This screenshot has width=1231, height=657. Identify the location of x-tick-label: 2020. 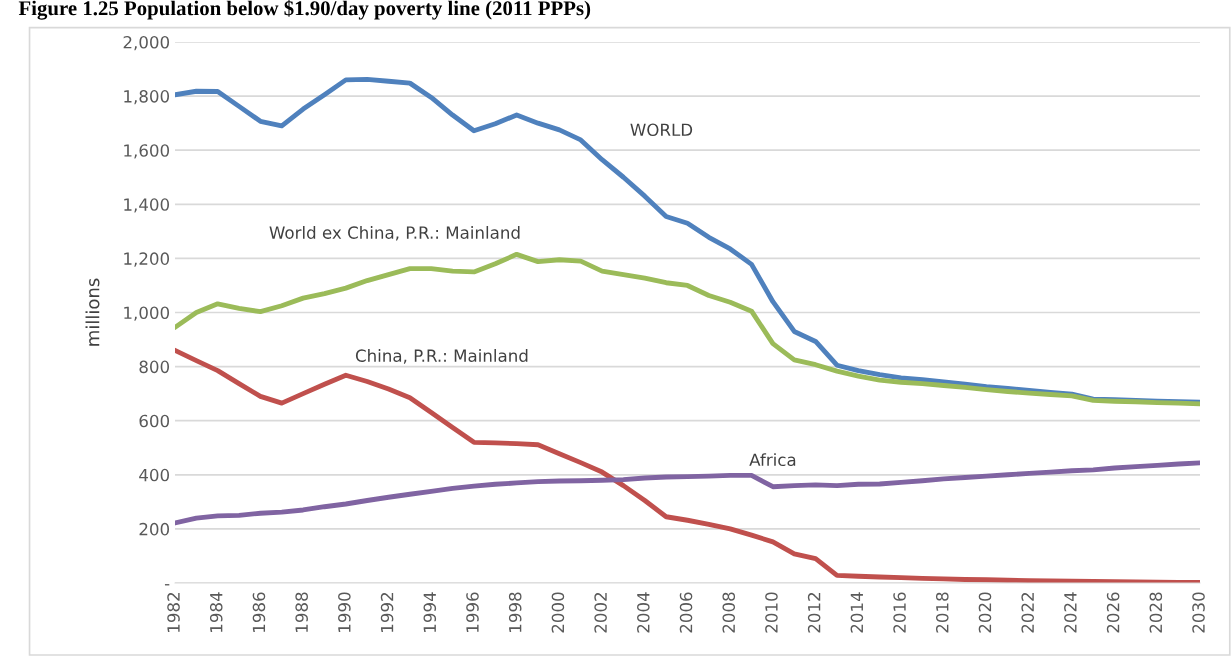
(985, 612).